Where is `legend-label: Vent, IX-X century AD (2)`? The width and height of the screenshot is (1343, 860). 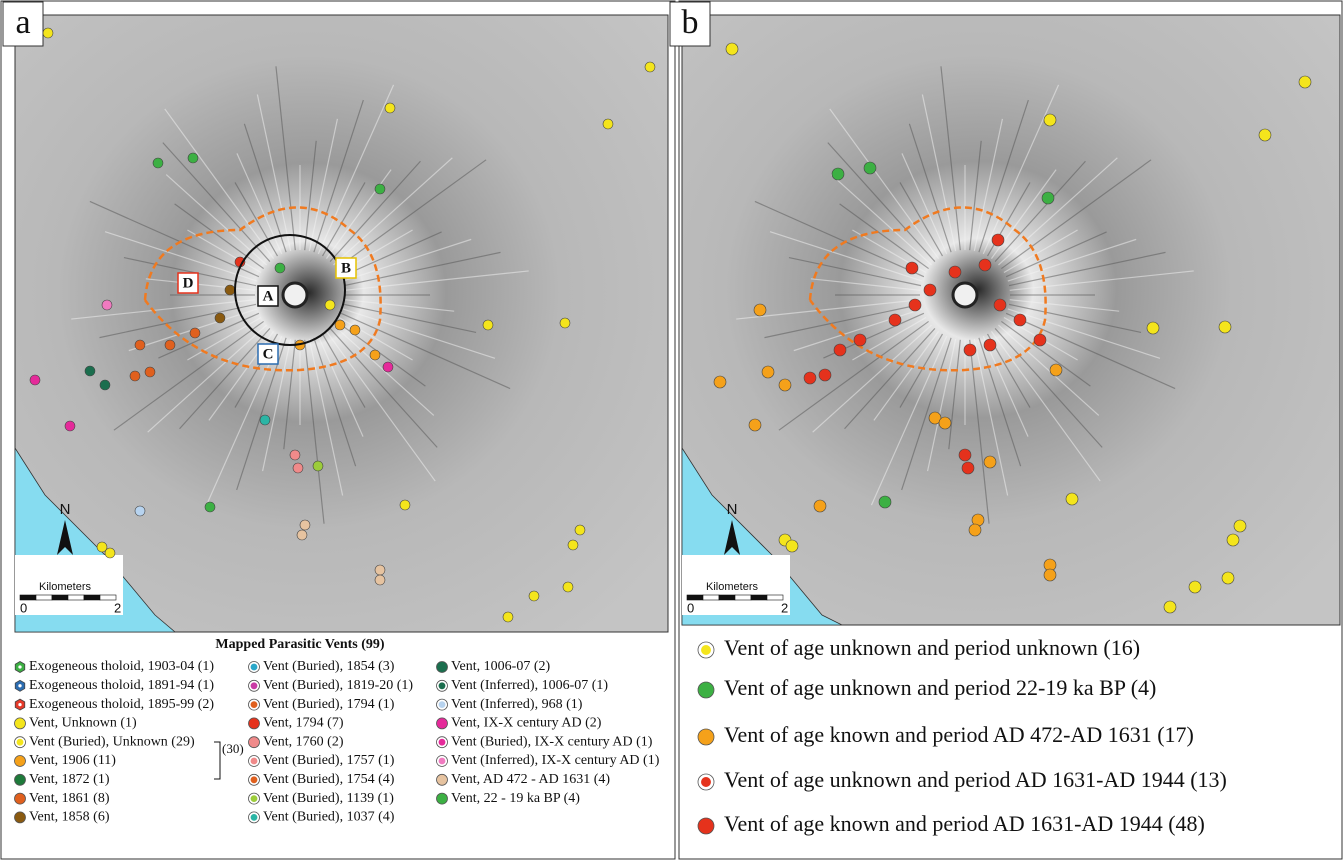
legend-label: Vent, IX-X century AD (2) is located at coordinates (526, 723).